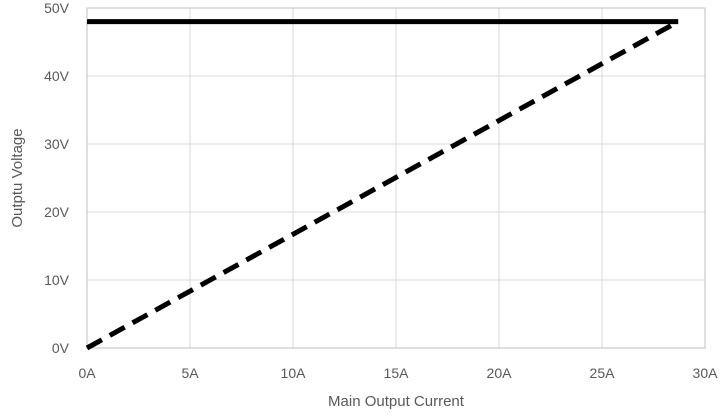 The image size is (720, 419). I want to click on x-tick-label: 5A, so click(190, 373).